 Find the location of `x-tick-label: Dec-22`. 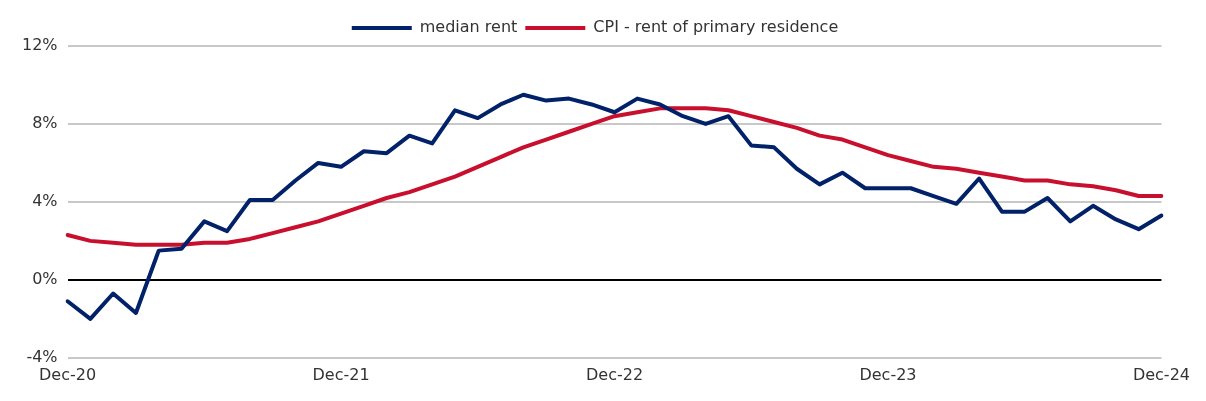

x-tick-label: Dec-22 is located at coordinates (614, 374).